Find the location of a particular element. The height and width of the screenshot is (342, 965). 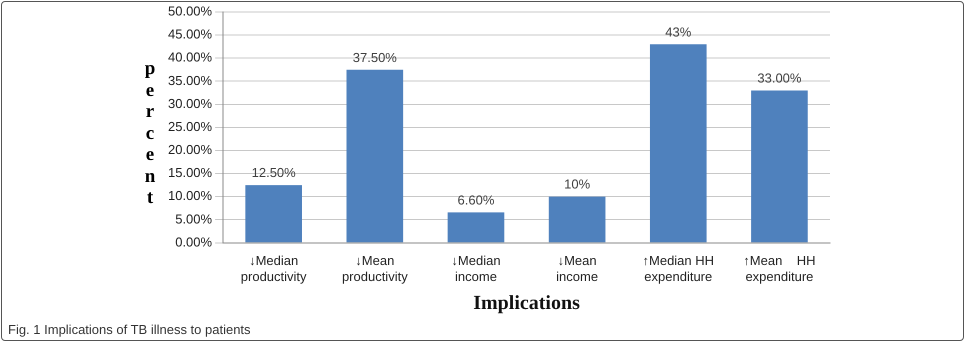

y-tick-label: 20.00% is located at coordinates (190, 150).